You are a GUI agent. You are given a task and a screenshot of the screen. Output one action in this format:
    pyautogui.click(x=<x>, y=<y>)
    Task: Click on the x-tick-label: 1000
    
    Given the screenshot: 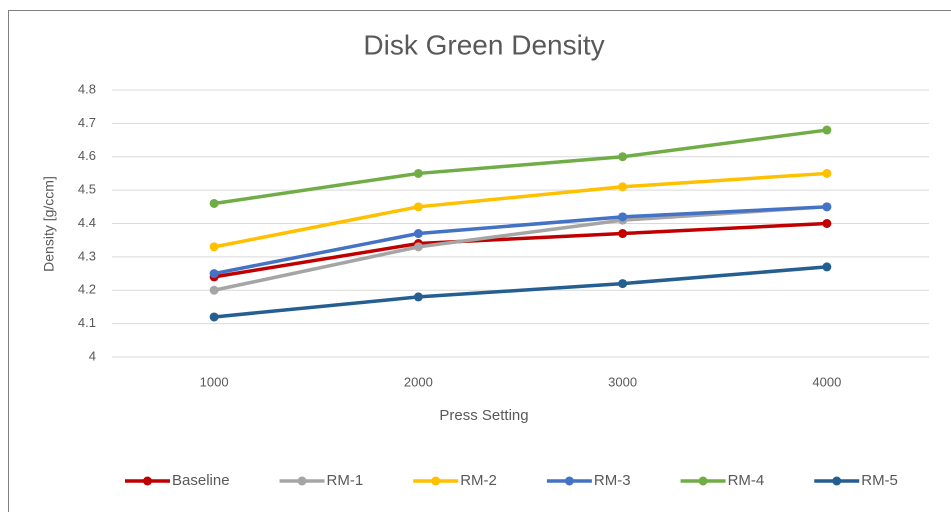 What is the action you would take?
    pyautogui.click(x=214, y=381)
    